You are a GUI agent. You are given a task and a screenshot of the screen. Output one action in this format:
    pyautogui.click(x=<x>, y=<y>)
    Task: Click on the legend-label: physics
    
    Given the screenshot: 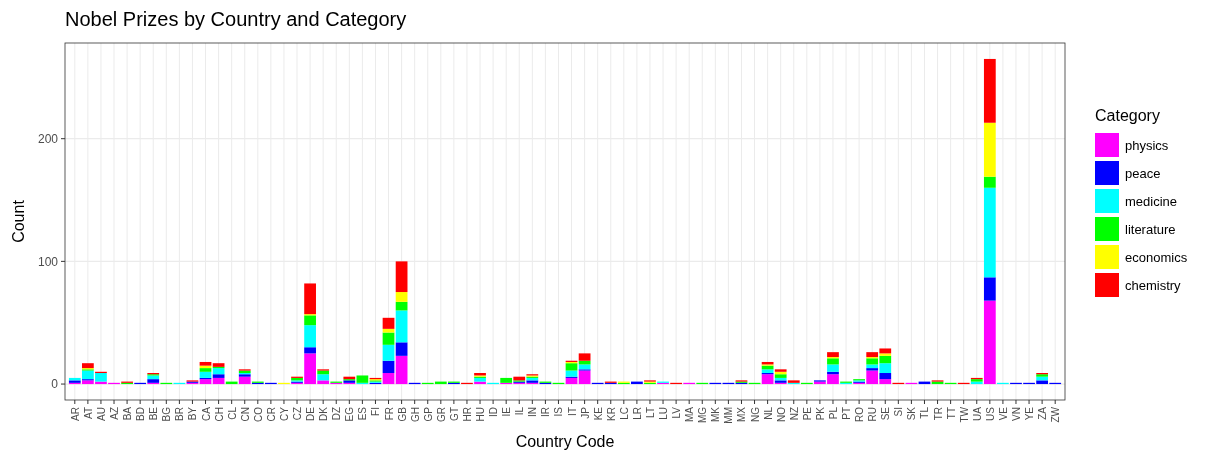 What is the action you would take?
    pyautogui.click(x=1147, y=145)
    